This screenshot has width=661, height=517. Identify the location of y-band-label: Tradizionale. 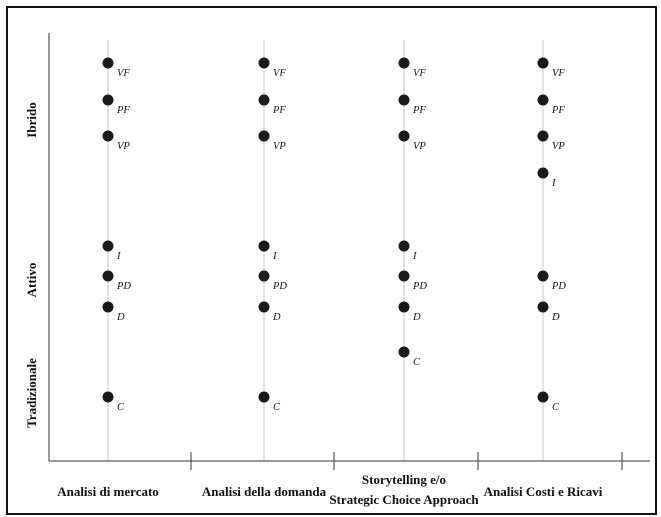
(31, 393).